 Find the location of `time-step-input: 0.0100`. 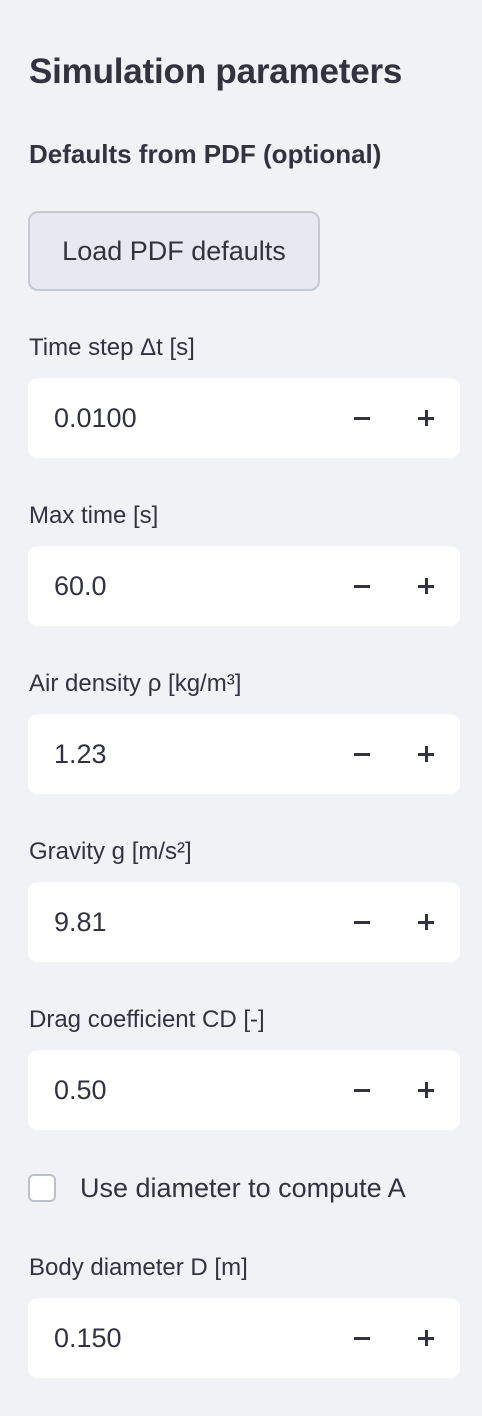

time-step-input: 0.0100 is located at coordinates (95, 418).